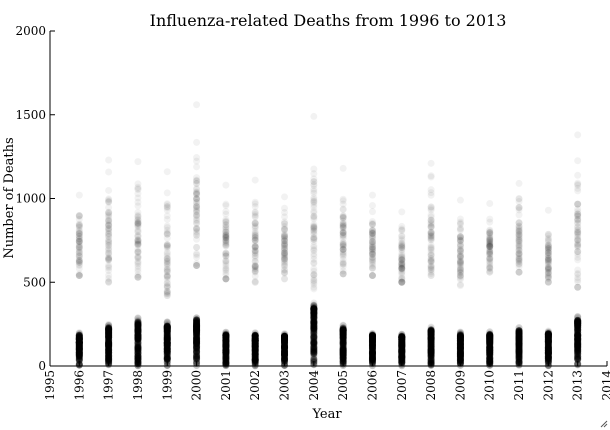 This screenshot has width=610, height=430. Describe the element at coordinates (138, 385) in the screenshot. I see `x-tick-label: 1998` at that location.